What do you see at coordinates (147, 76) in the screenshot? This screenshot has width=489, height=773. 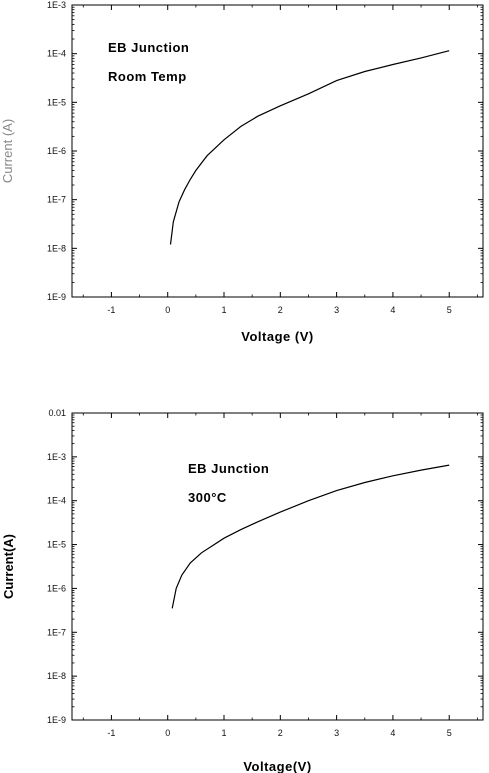 I see `annotation-condition: Room Temp` at bounding box center [147, 76].